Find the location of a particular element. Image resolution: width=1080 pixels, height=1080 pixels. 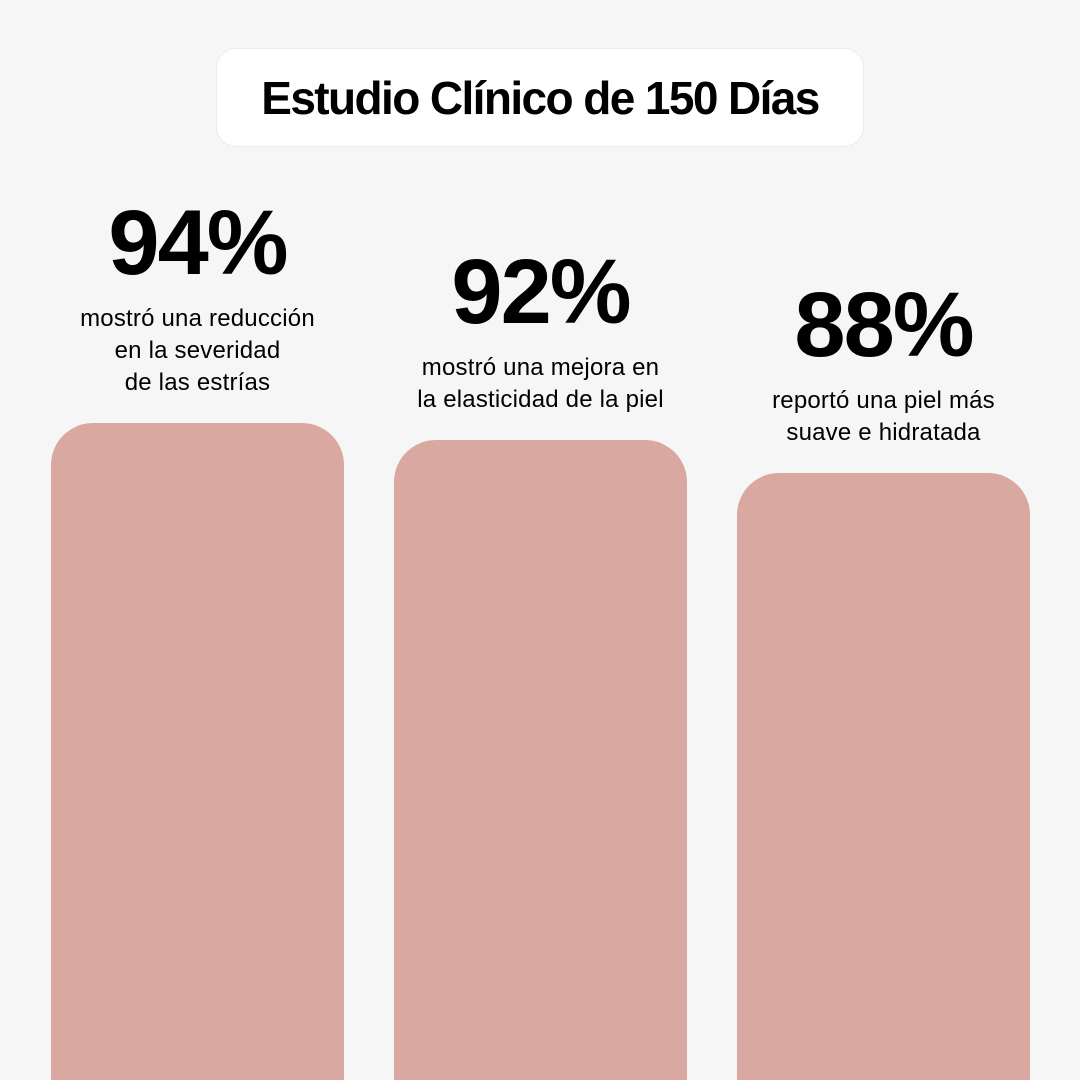

bar-description-3: reportó una piel más suave e hidratada is located at coordinates (883, 416).